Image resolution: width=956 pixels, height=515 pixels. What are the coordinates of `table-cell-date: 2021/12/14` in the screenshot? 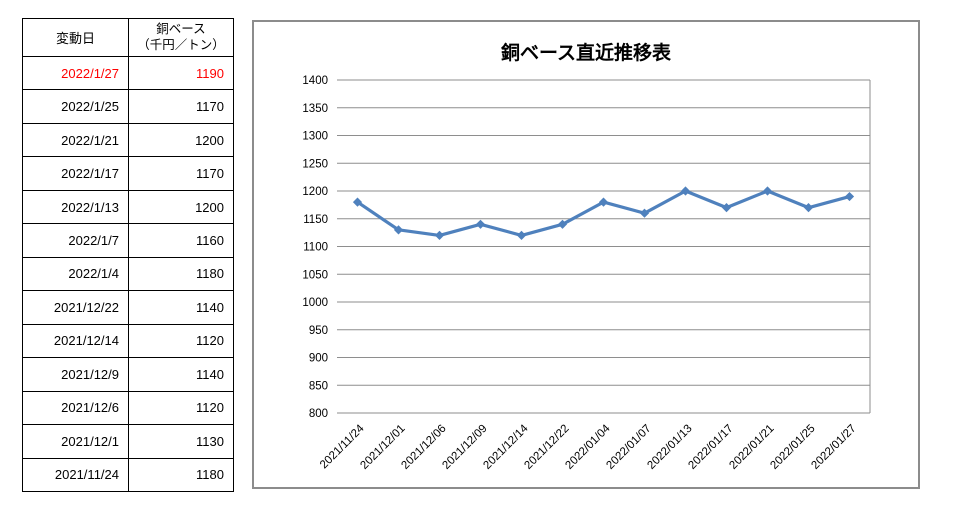 It's located at (86, 341).